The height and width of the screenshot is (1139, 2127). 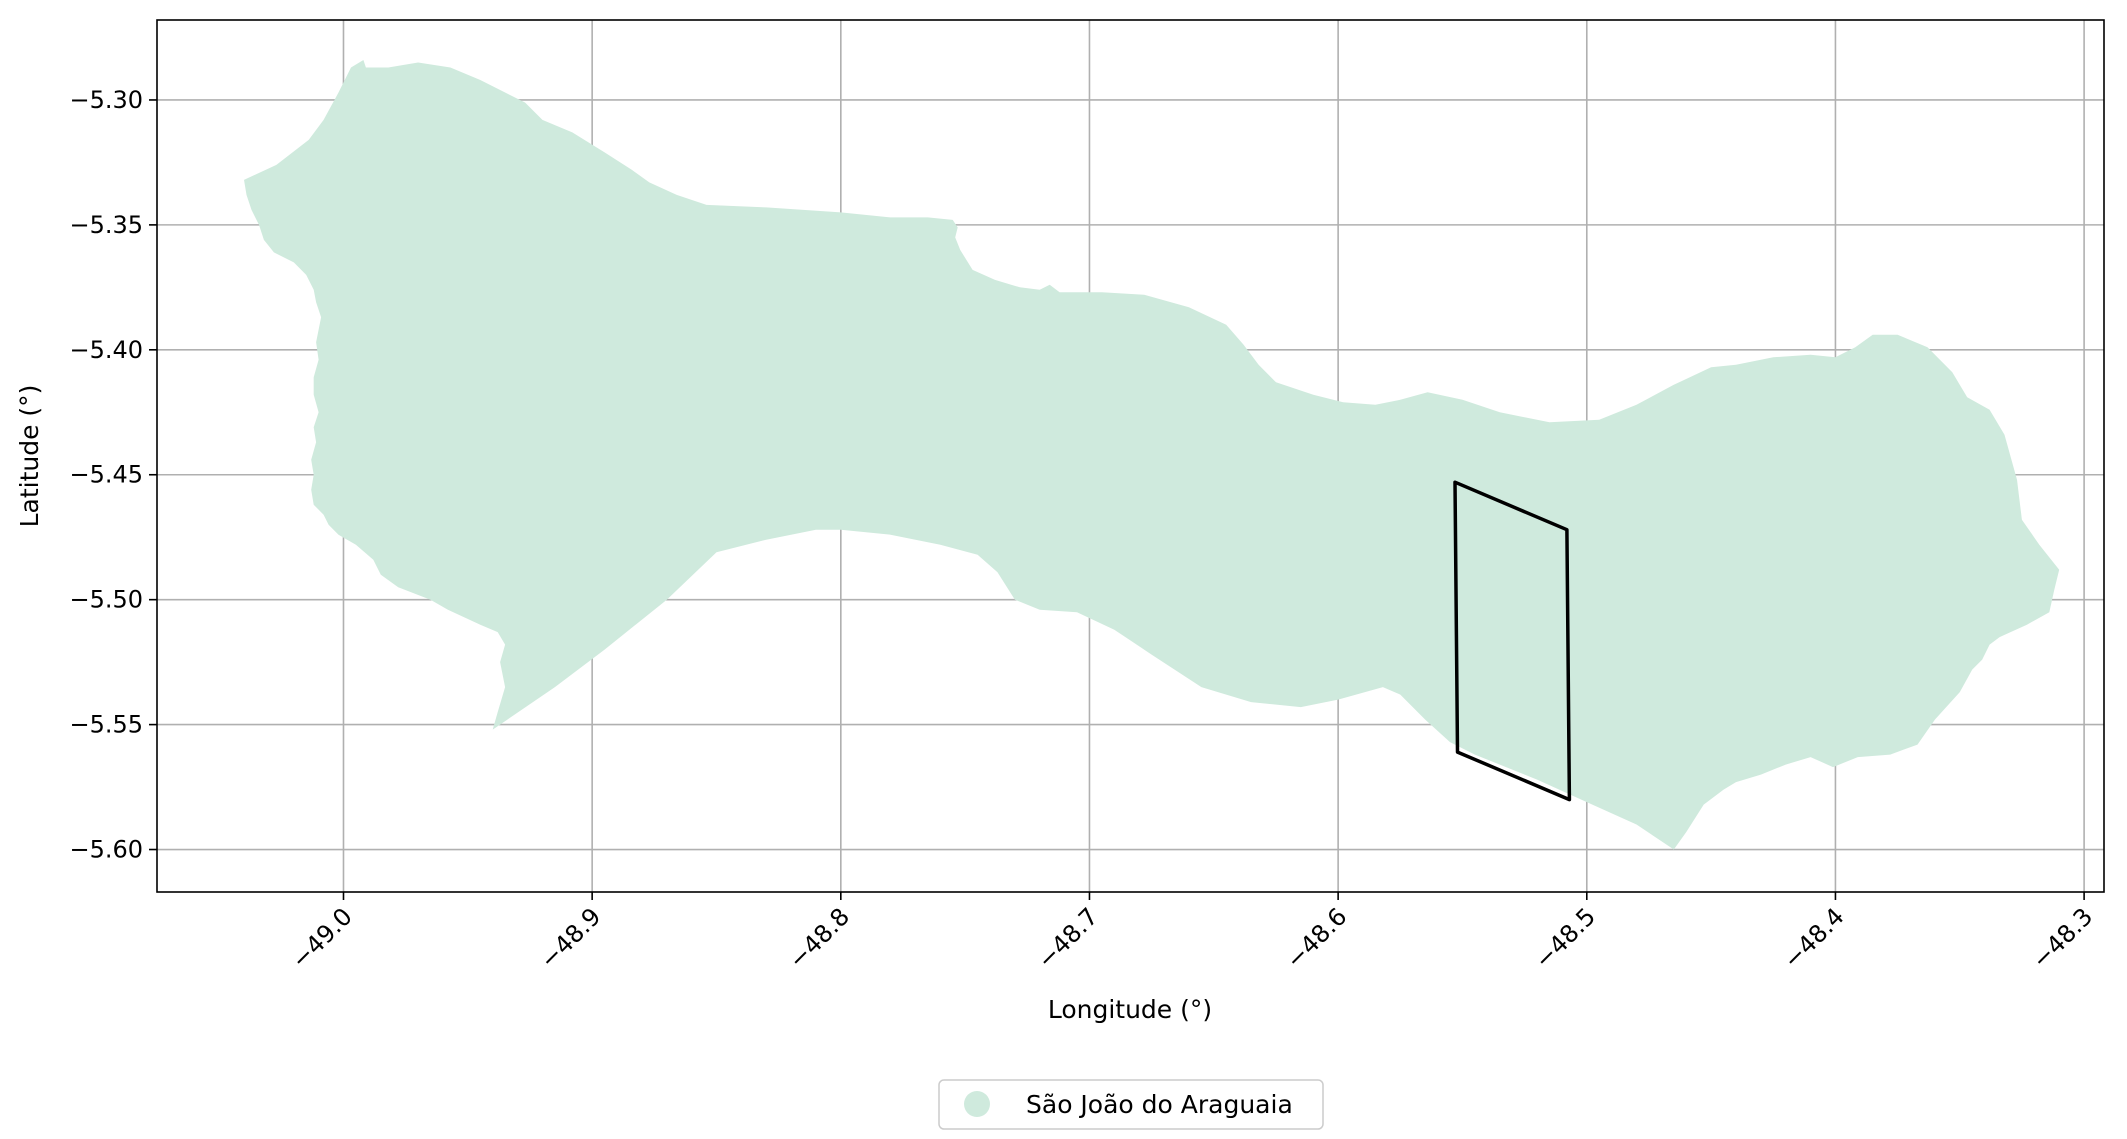 I want to click on y-tick-label: −5.55, so click(x=106, y=725).